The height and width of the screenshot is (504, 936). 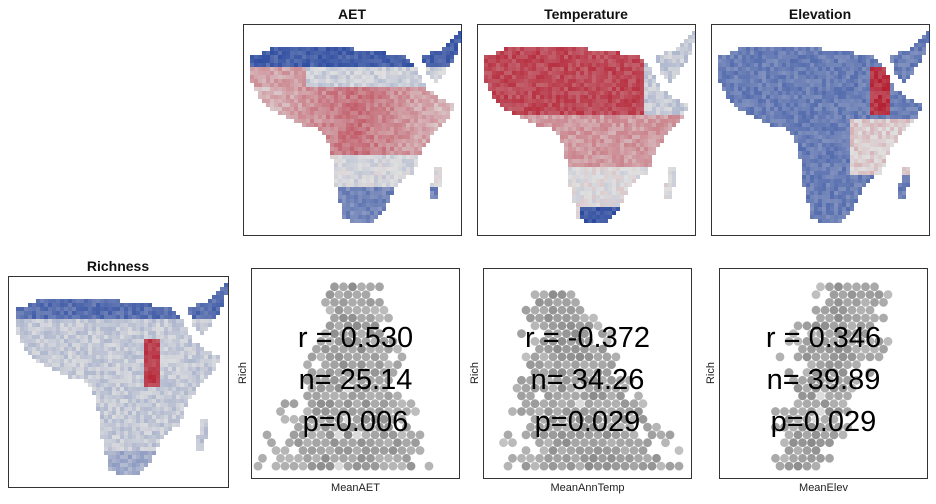 I want to click on scatter-panel-aet: r = 0.530 n= 25.14 p=0.006, so click(x=355, y=373).